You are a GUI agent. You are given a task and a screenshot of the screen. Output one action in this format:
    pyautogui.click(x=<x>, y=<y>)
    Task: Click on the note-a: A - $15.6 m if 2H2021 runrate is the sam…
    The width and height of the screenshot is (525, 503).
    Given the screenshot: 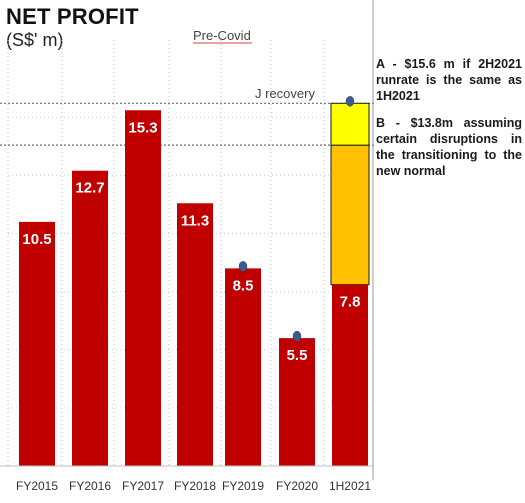 What is the action you would take?
    pyautogui.click(x=449, y=80)
    